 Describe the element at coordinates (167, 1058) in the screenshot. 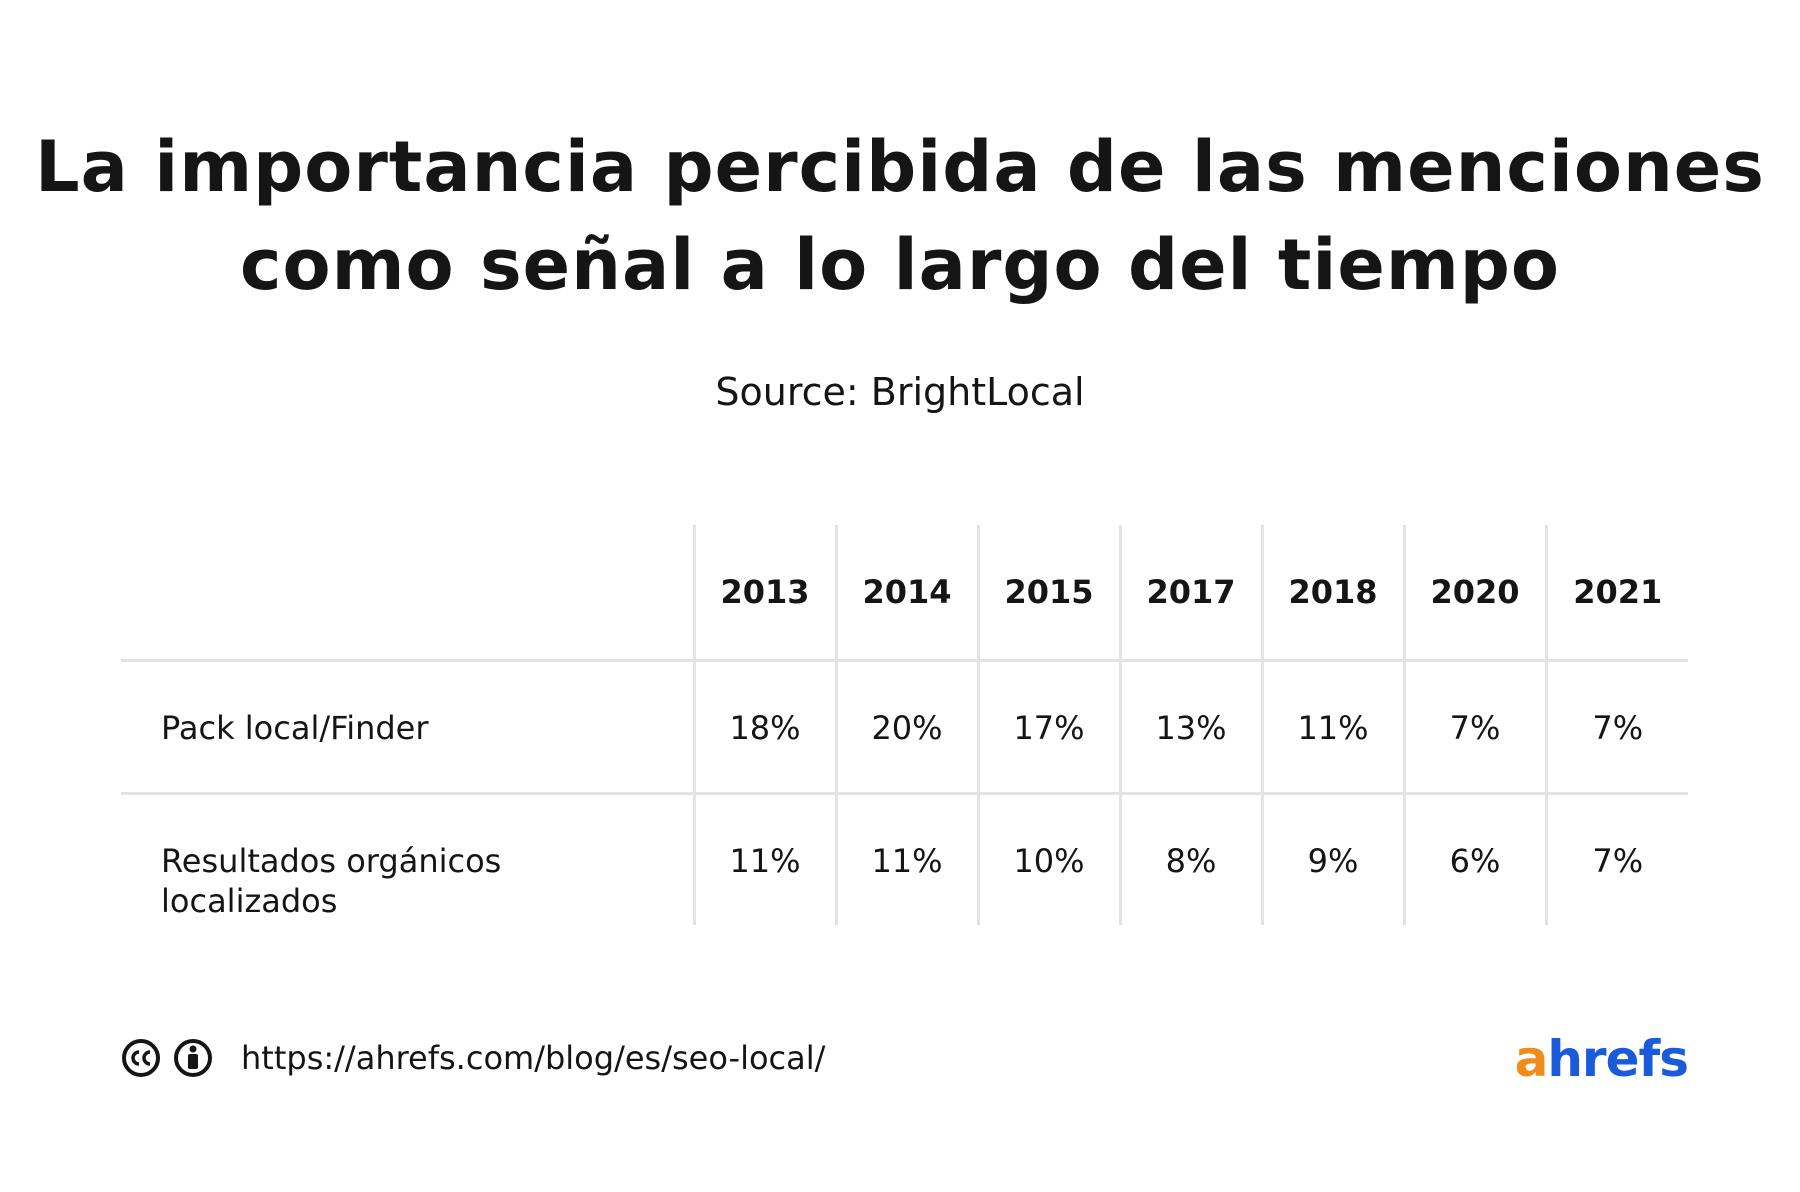

I see `license-icons` at that location.